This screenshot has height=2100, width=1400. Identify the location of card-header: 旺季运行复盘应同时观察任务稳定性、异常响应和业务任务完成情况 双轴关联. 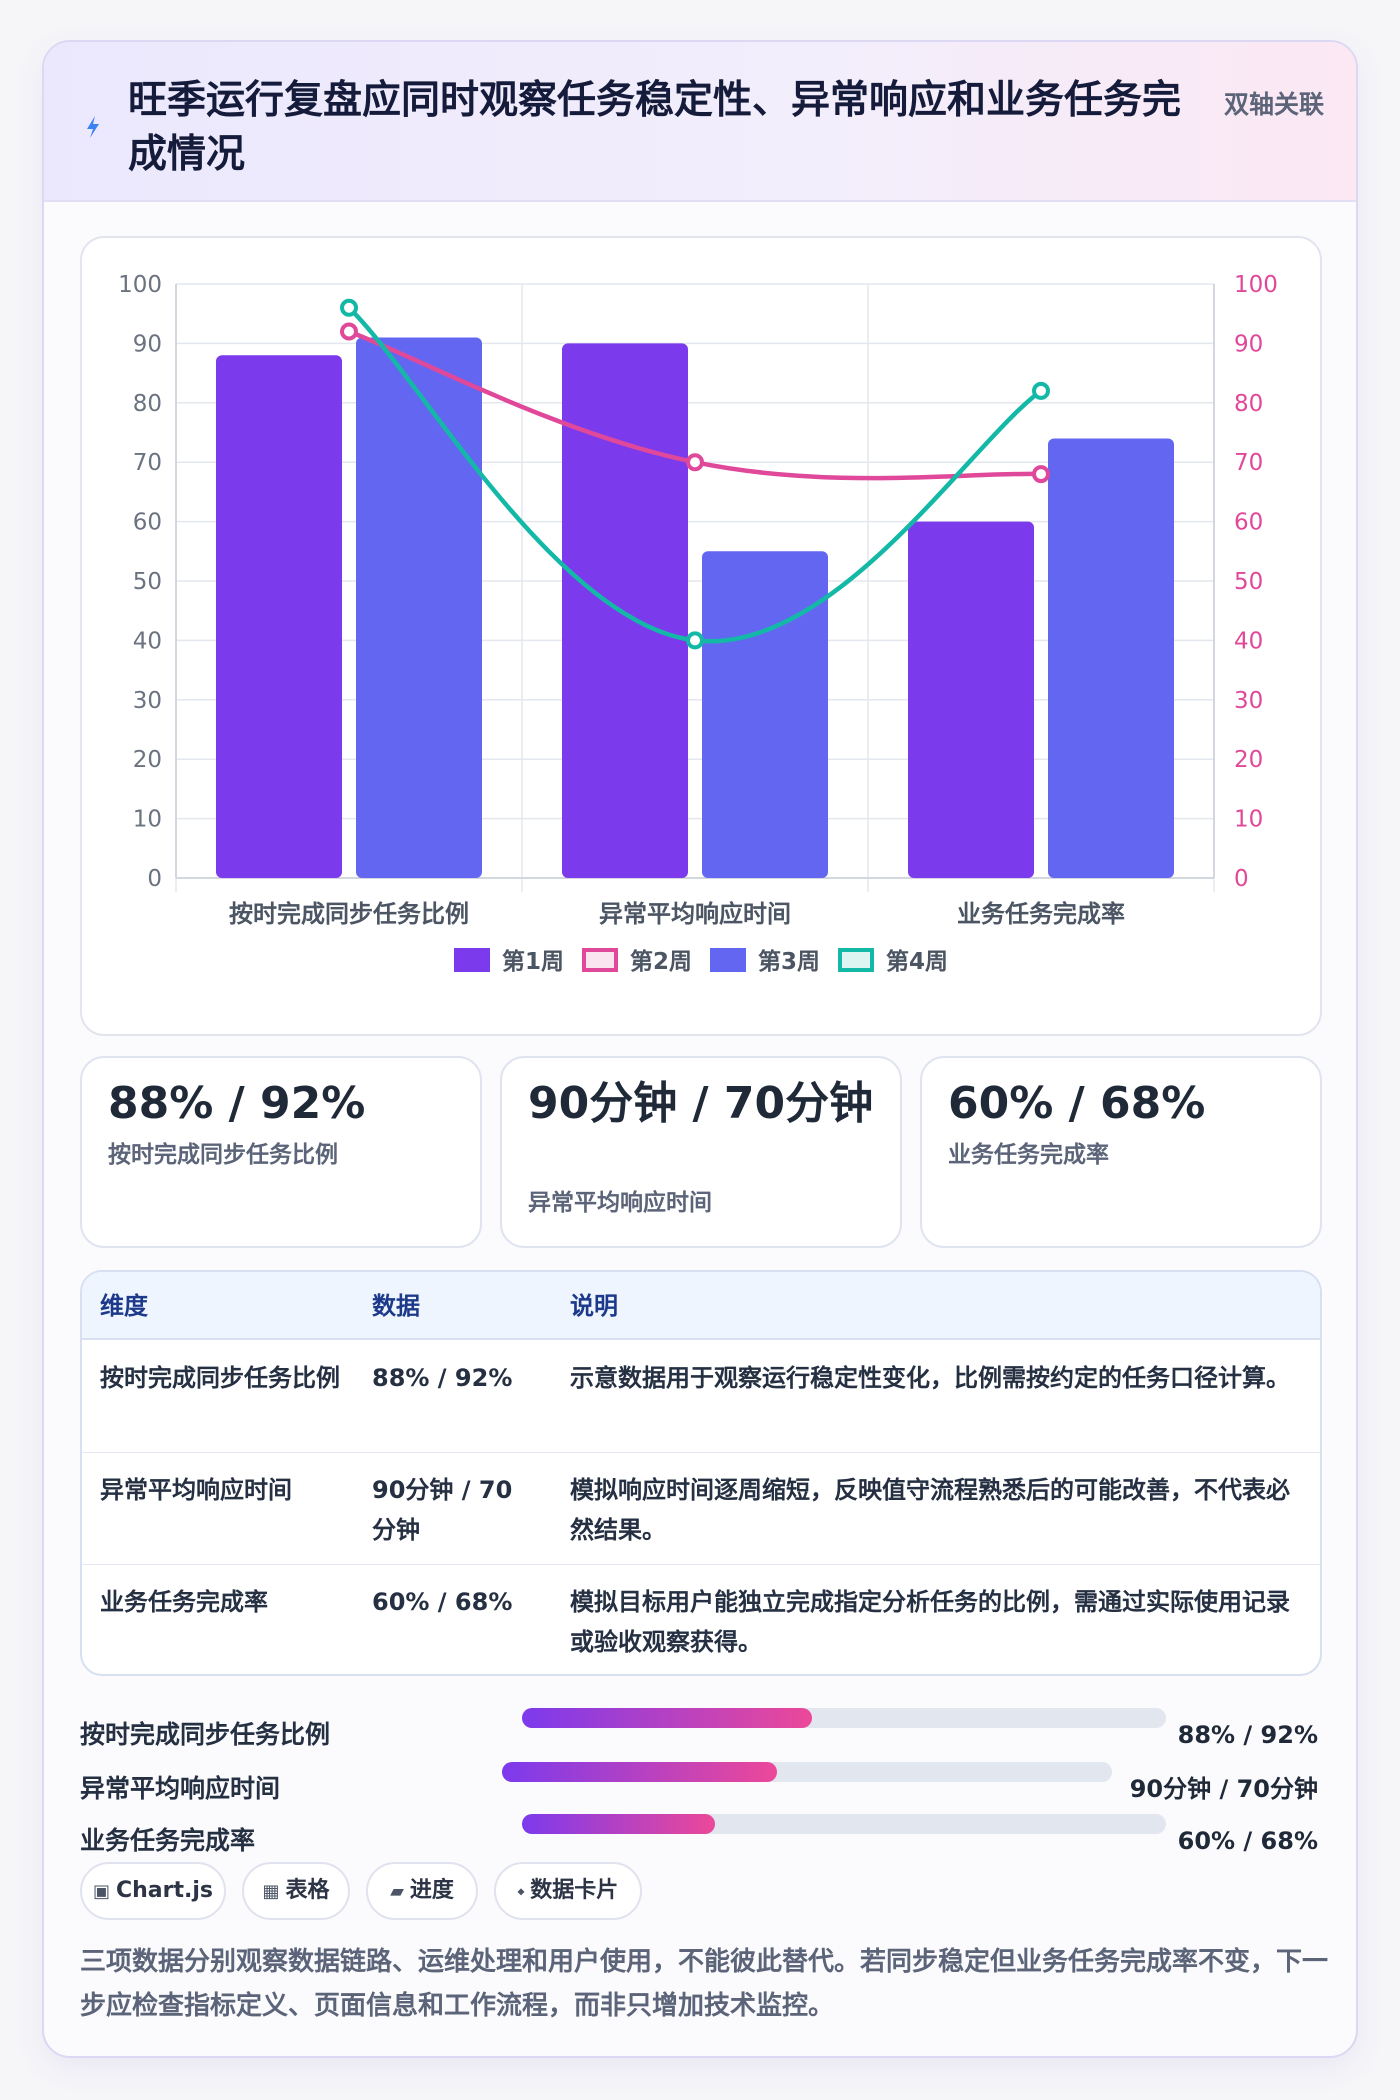
(700, 122).